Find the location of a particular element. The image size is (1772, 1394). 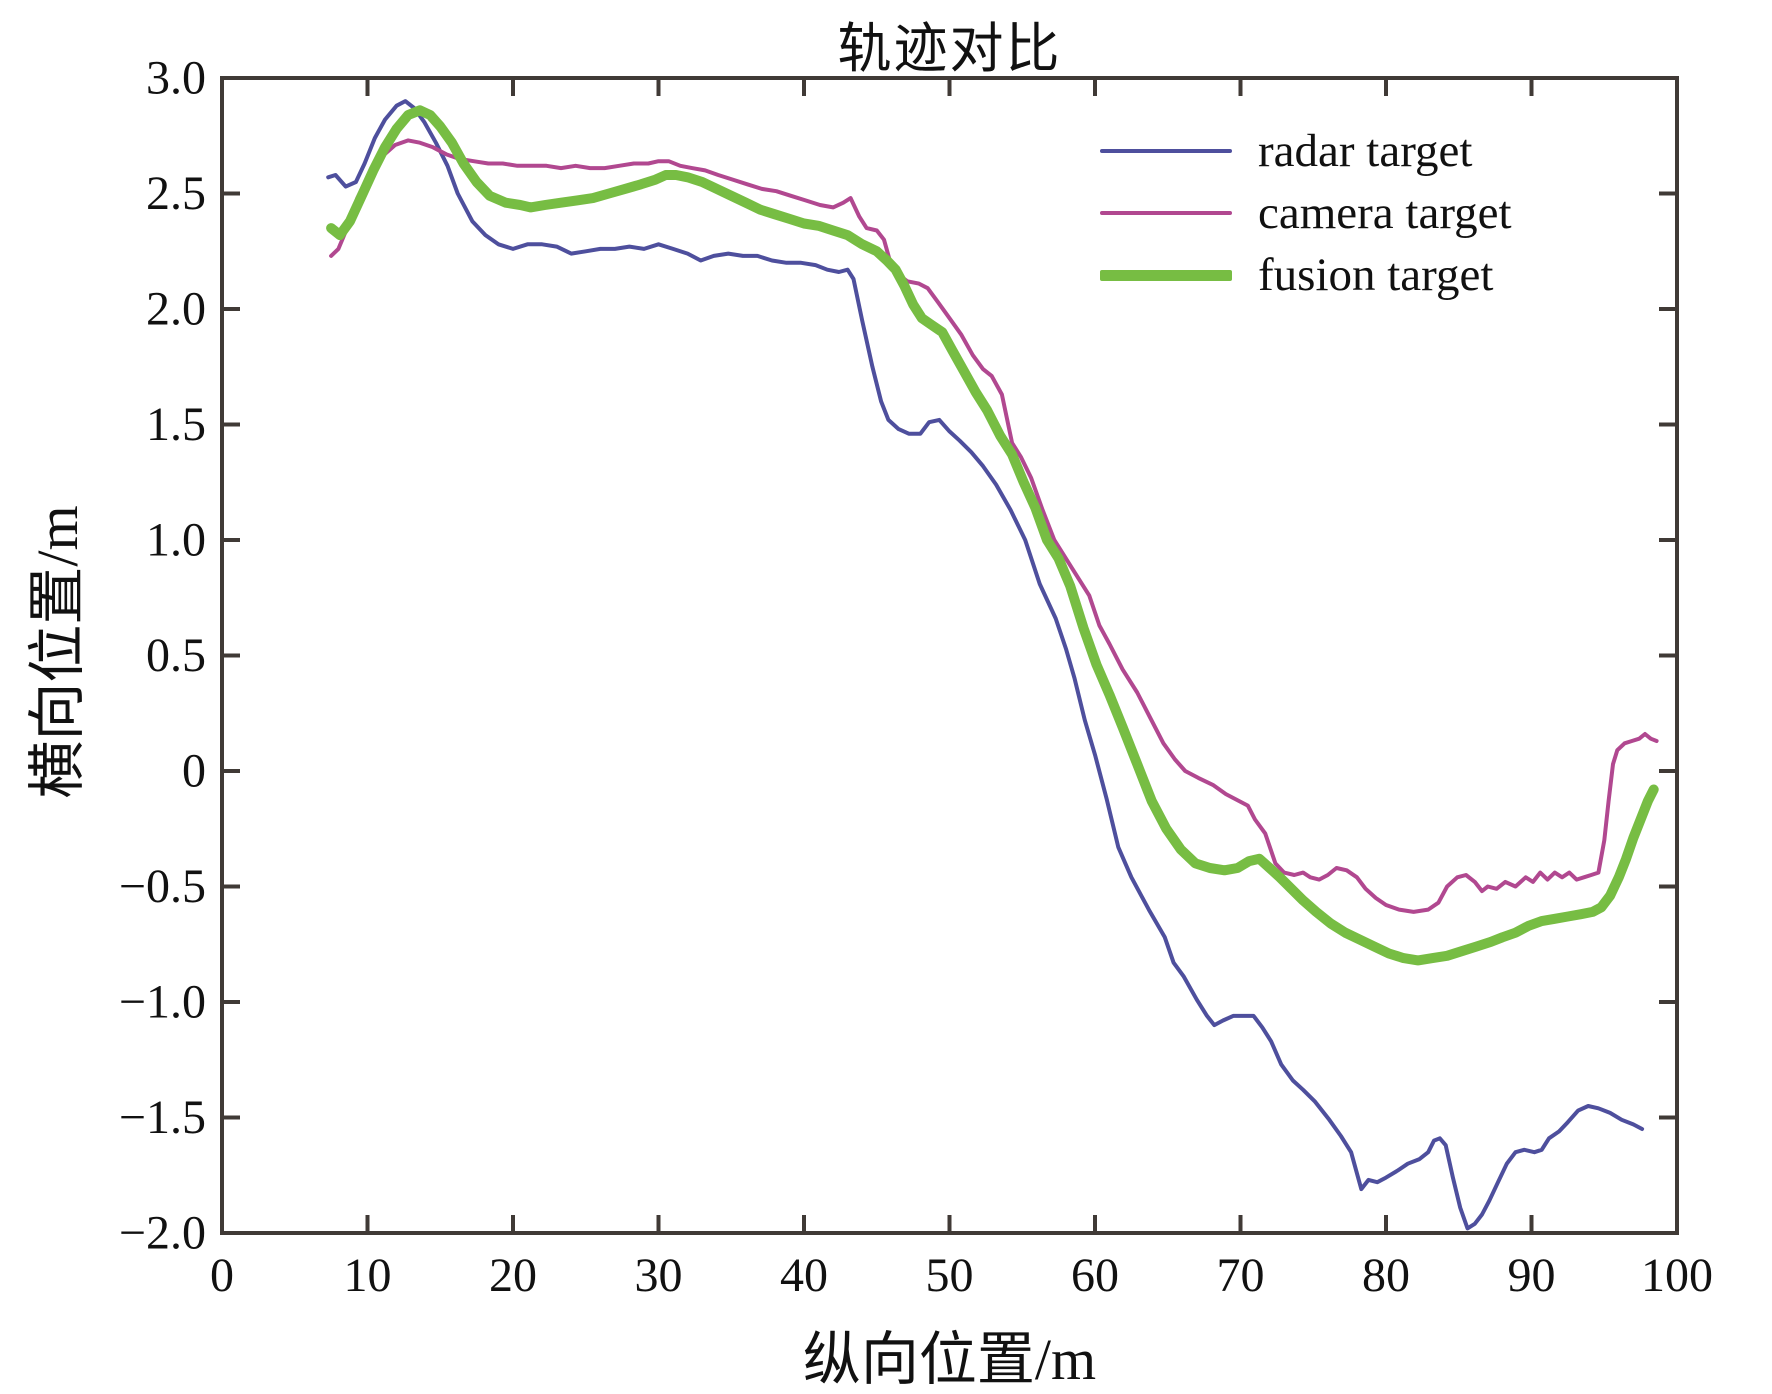

y-tick-label: −1.5 is located at coordinates (162, 1117).